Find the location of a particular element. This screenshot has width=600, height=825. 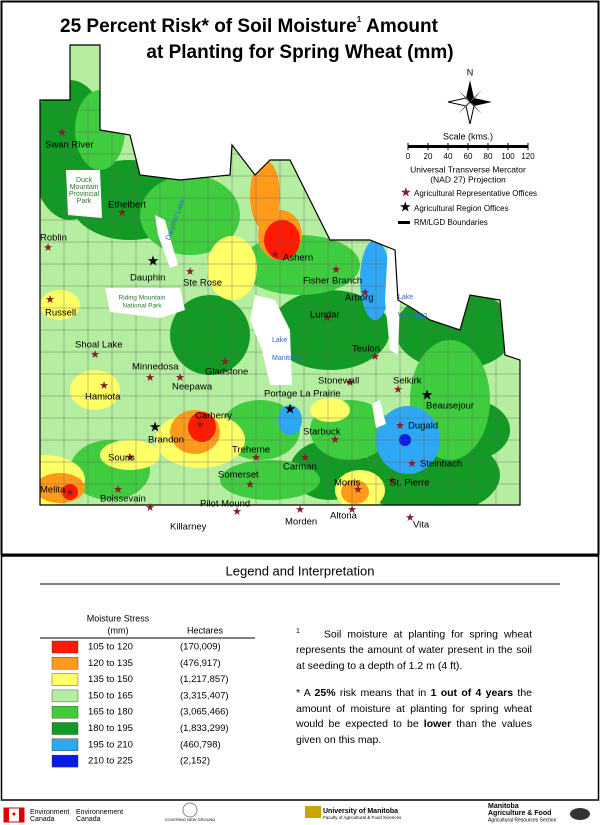

key-label: Agricultural Representative Offices is located at coordinates (475, 193).